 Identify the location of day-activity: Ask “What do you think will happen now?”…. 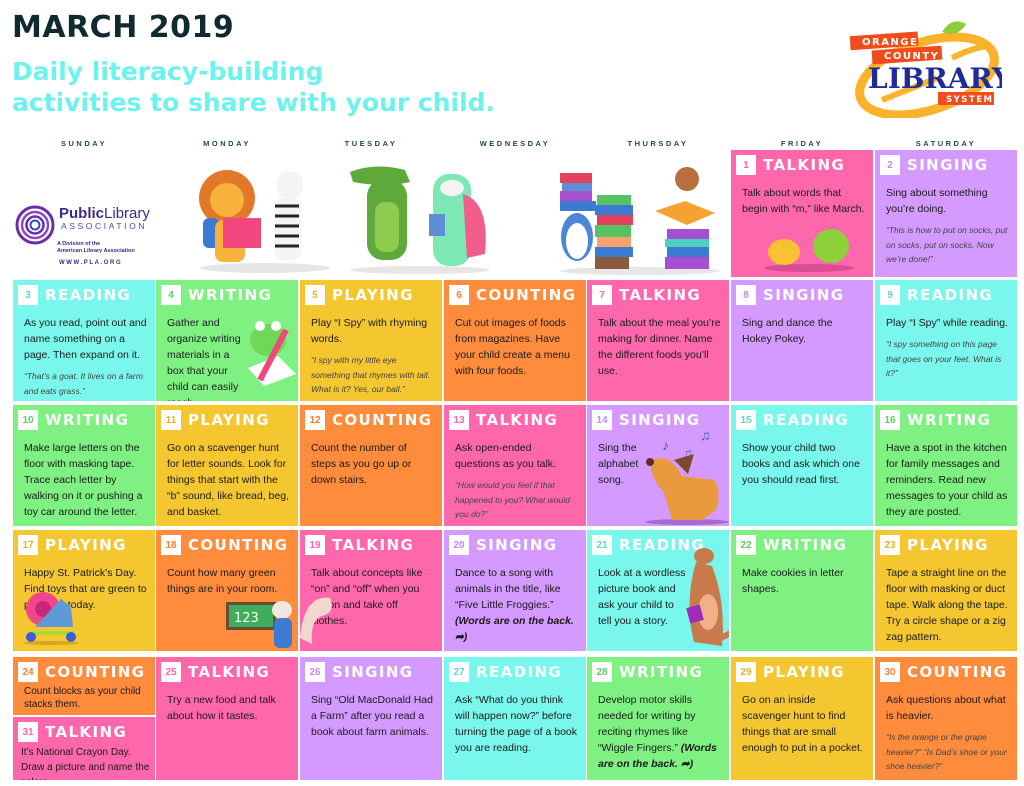
(516, 724).